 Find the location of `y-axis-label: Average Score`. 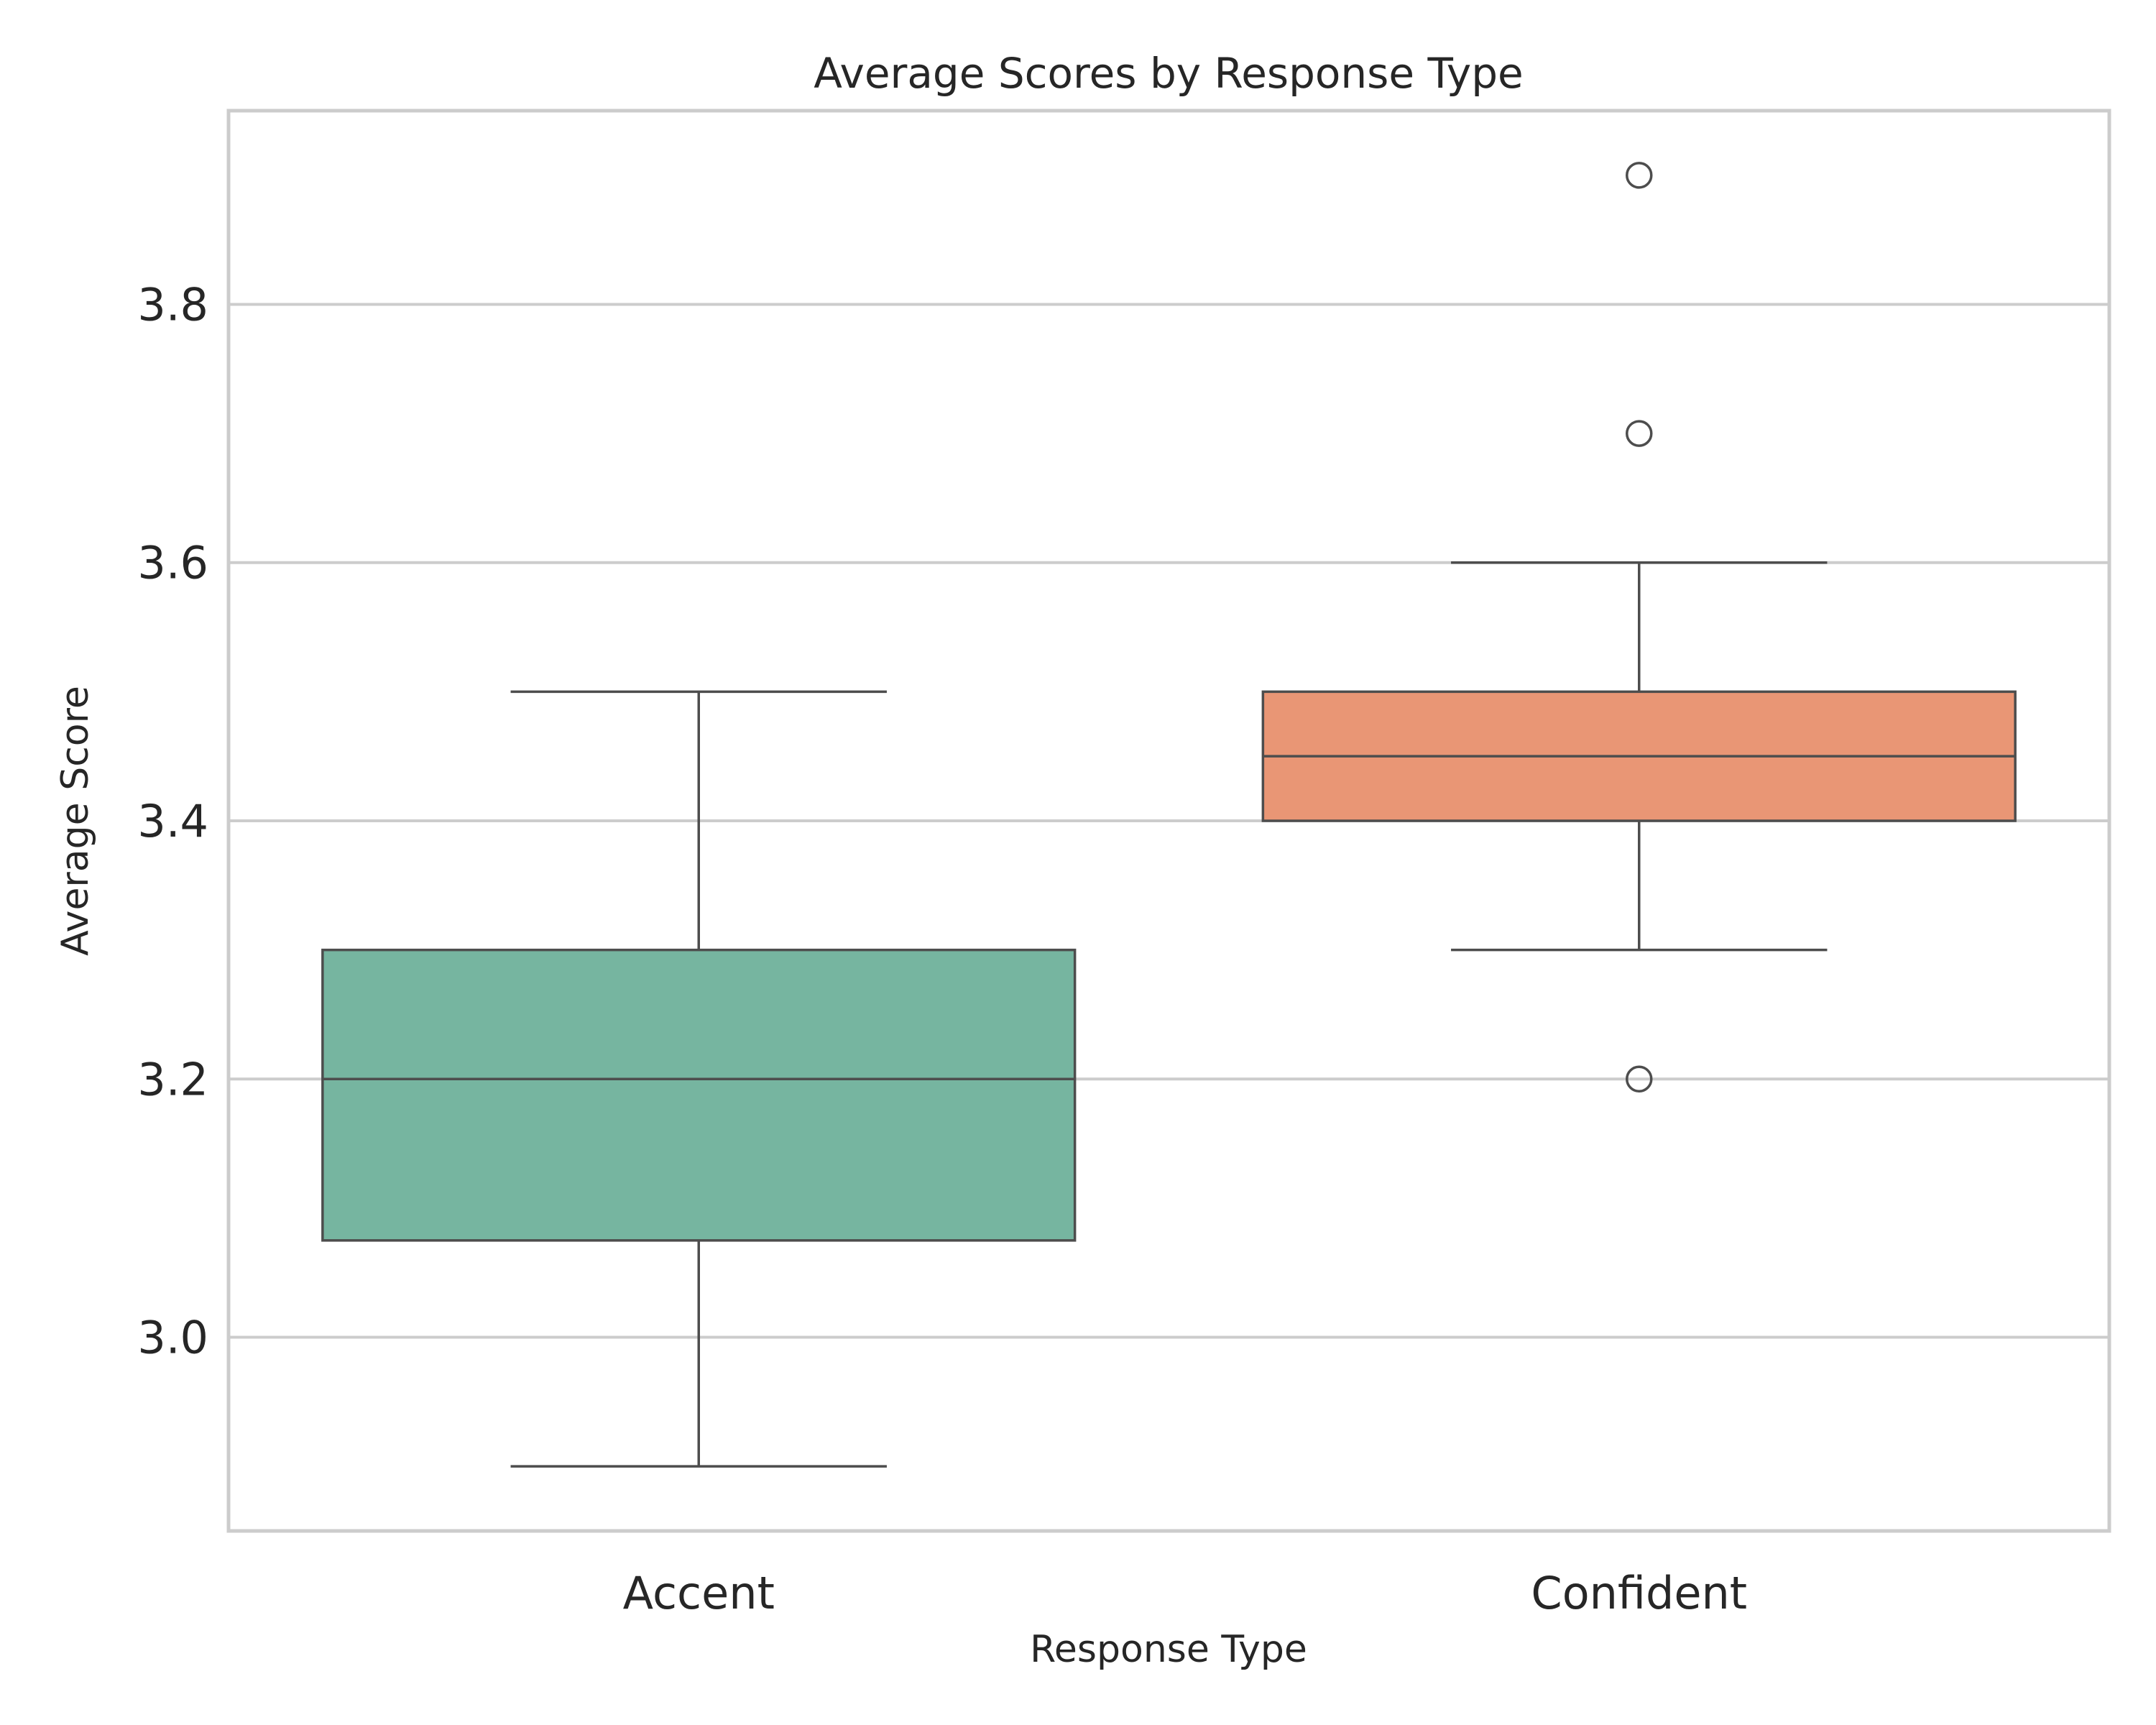

y-axis-label: Average Score is located at coordinates (75, 821).